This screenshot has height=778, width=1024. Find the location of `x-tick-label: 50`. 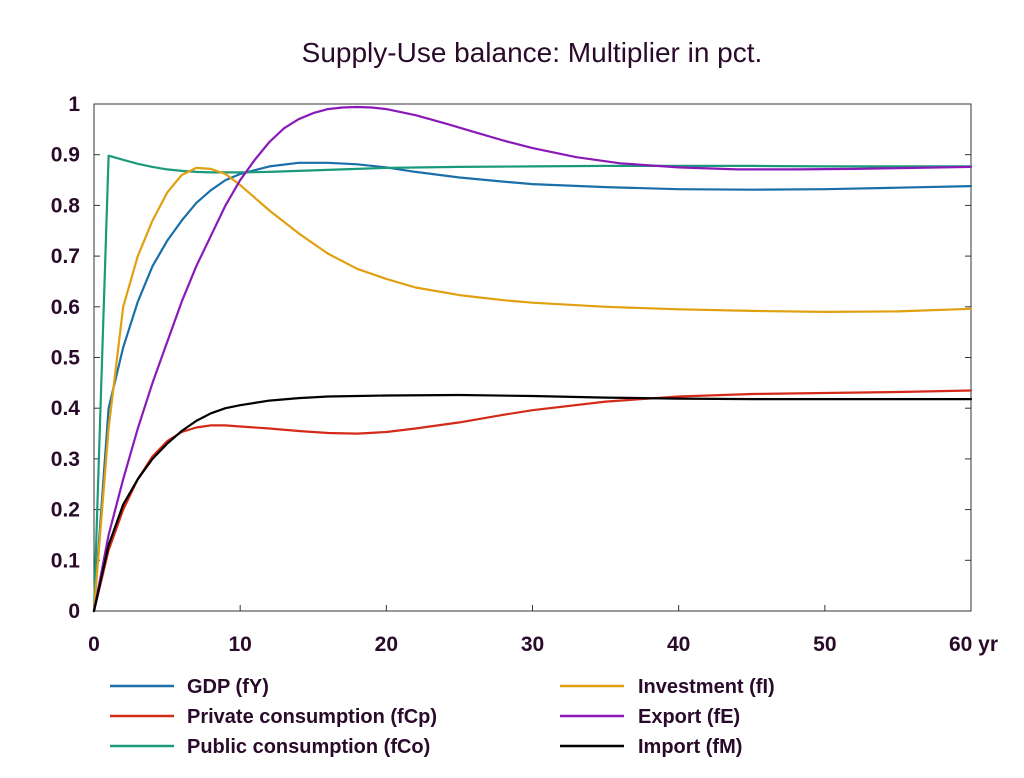

x-tick-label: 50 is located at coordinates (824, 644).